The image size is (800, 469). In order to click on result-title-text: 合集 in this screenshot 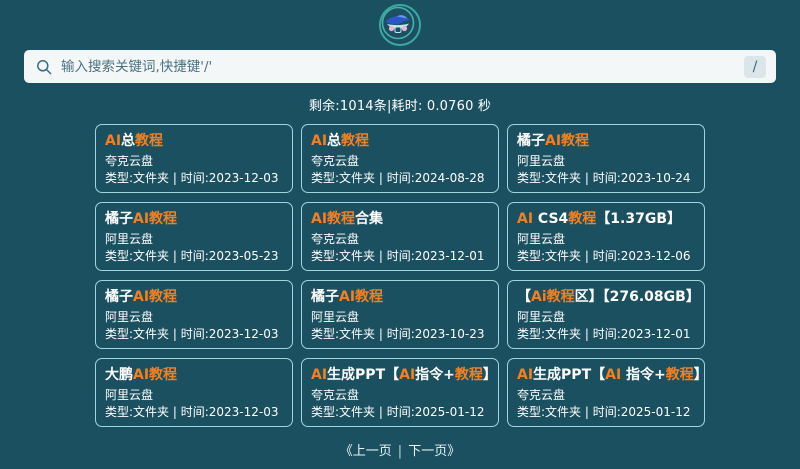, I will do `click(369, 219)`.